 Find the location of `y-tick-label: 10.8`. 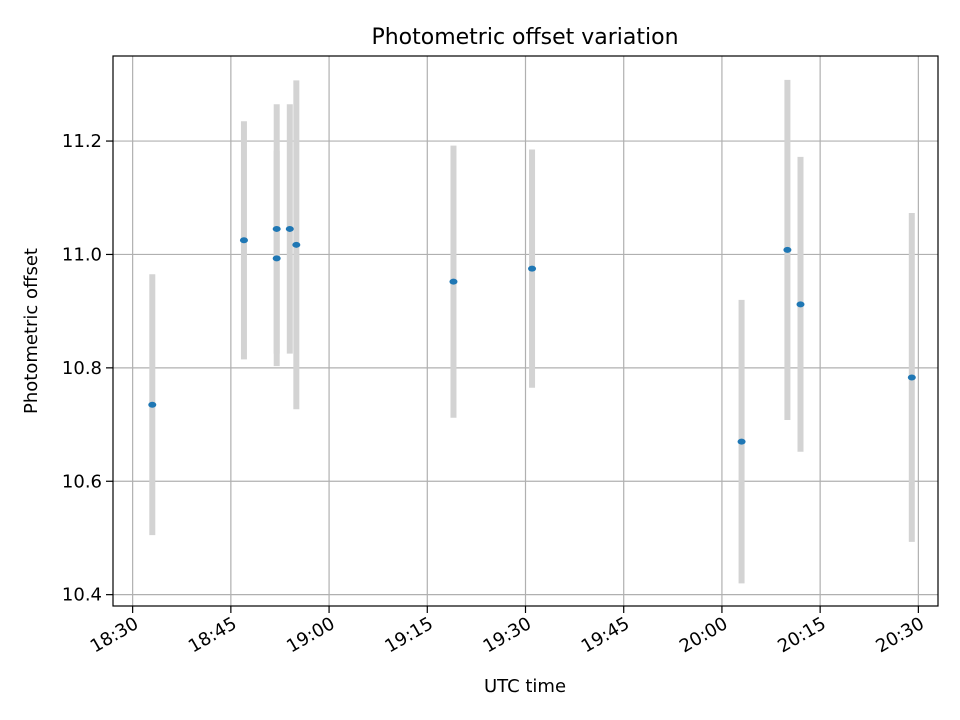

y-tick-label: 10.8 is located at coordinates (82, 368).